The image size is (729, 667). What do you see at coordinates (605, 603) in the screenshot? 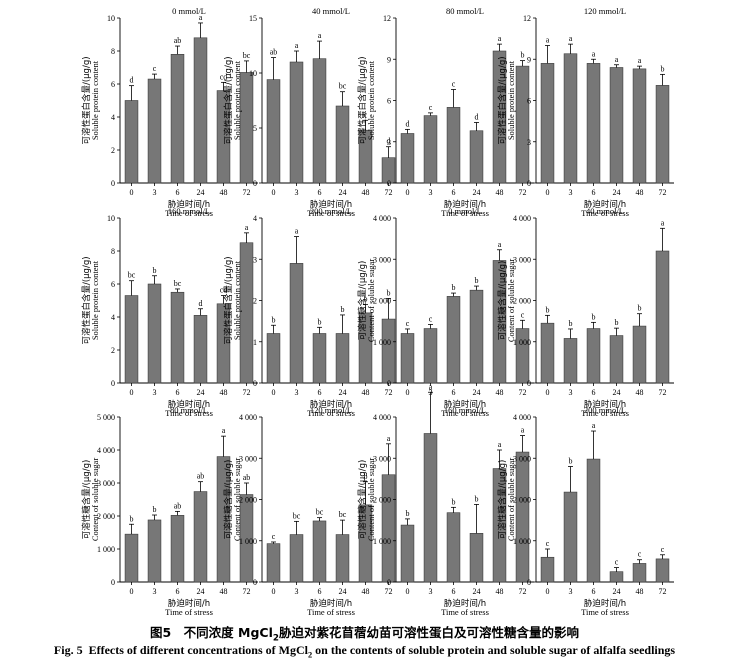
I see `panel-12-x-label-cn: 胁迫时间/h` at bounding box center [605, 603].